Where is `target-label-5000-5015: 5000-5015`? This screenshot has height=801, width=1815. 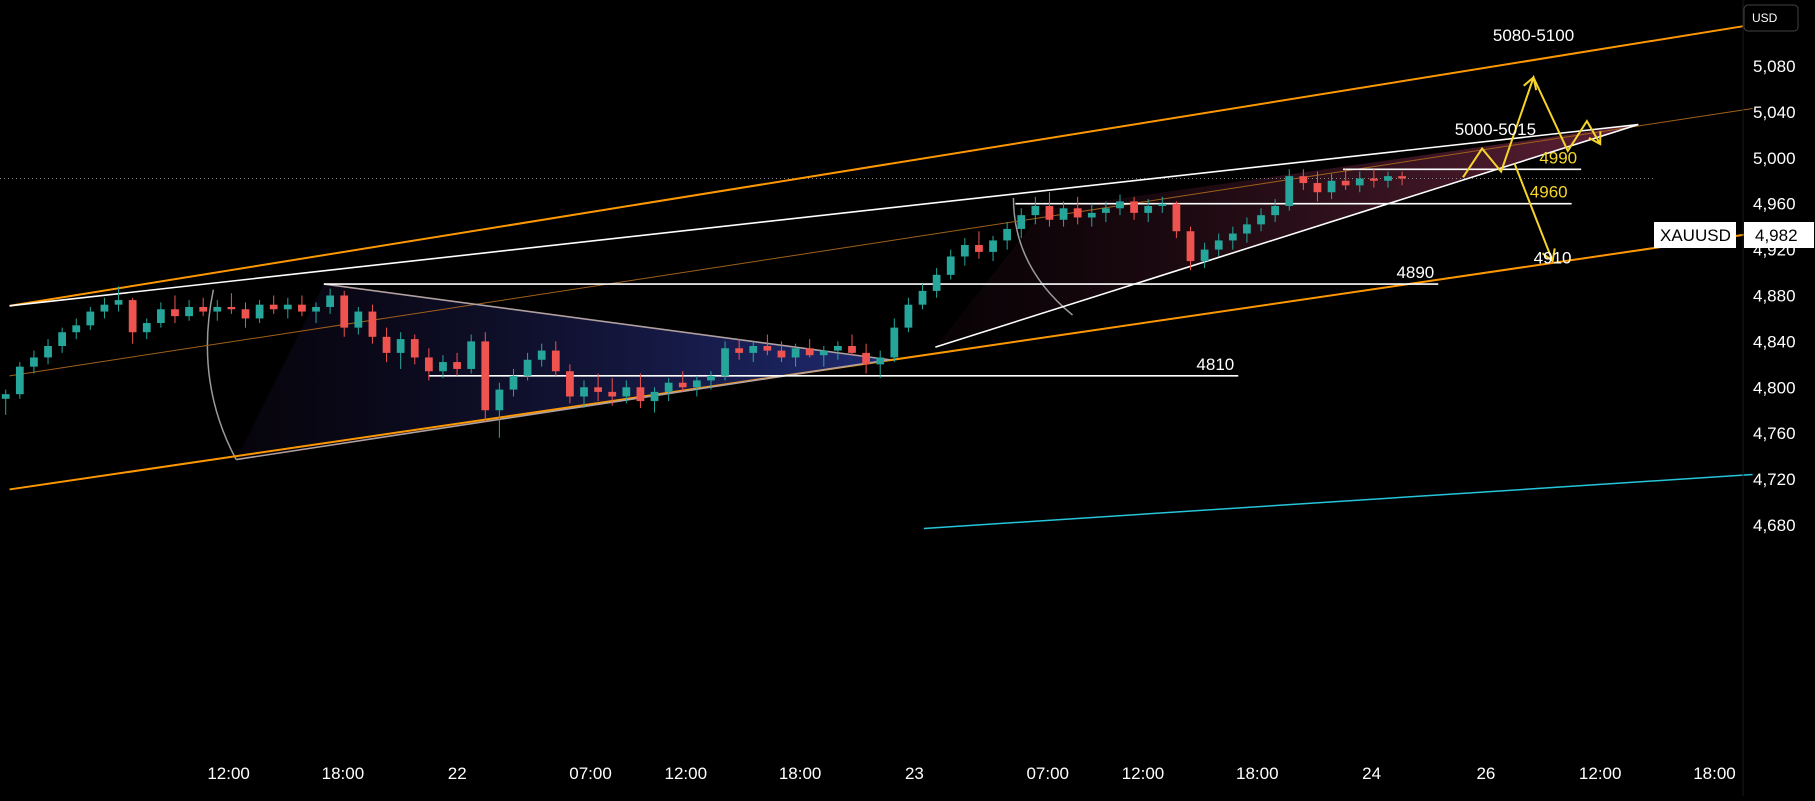
target-label-5000-5015: 5000-5015 is located at coordinates (1495, 129).